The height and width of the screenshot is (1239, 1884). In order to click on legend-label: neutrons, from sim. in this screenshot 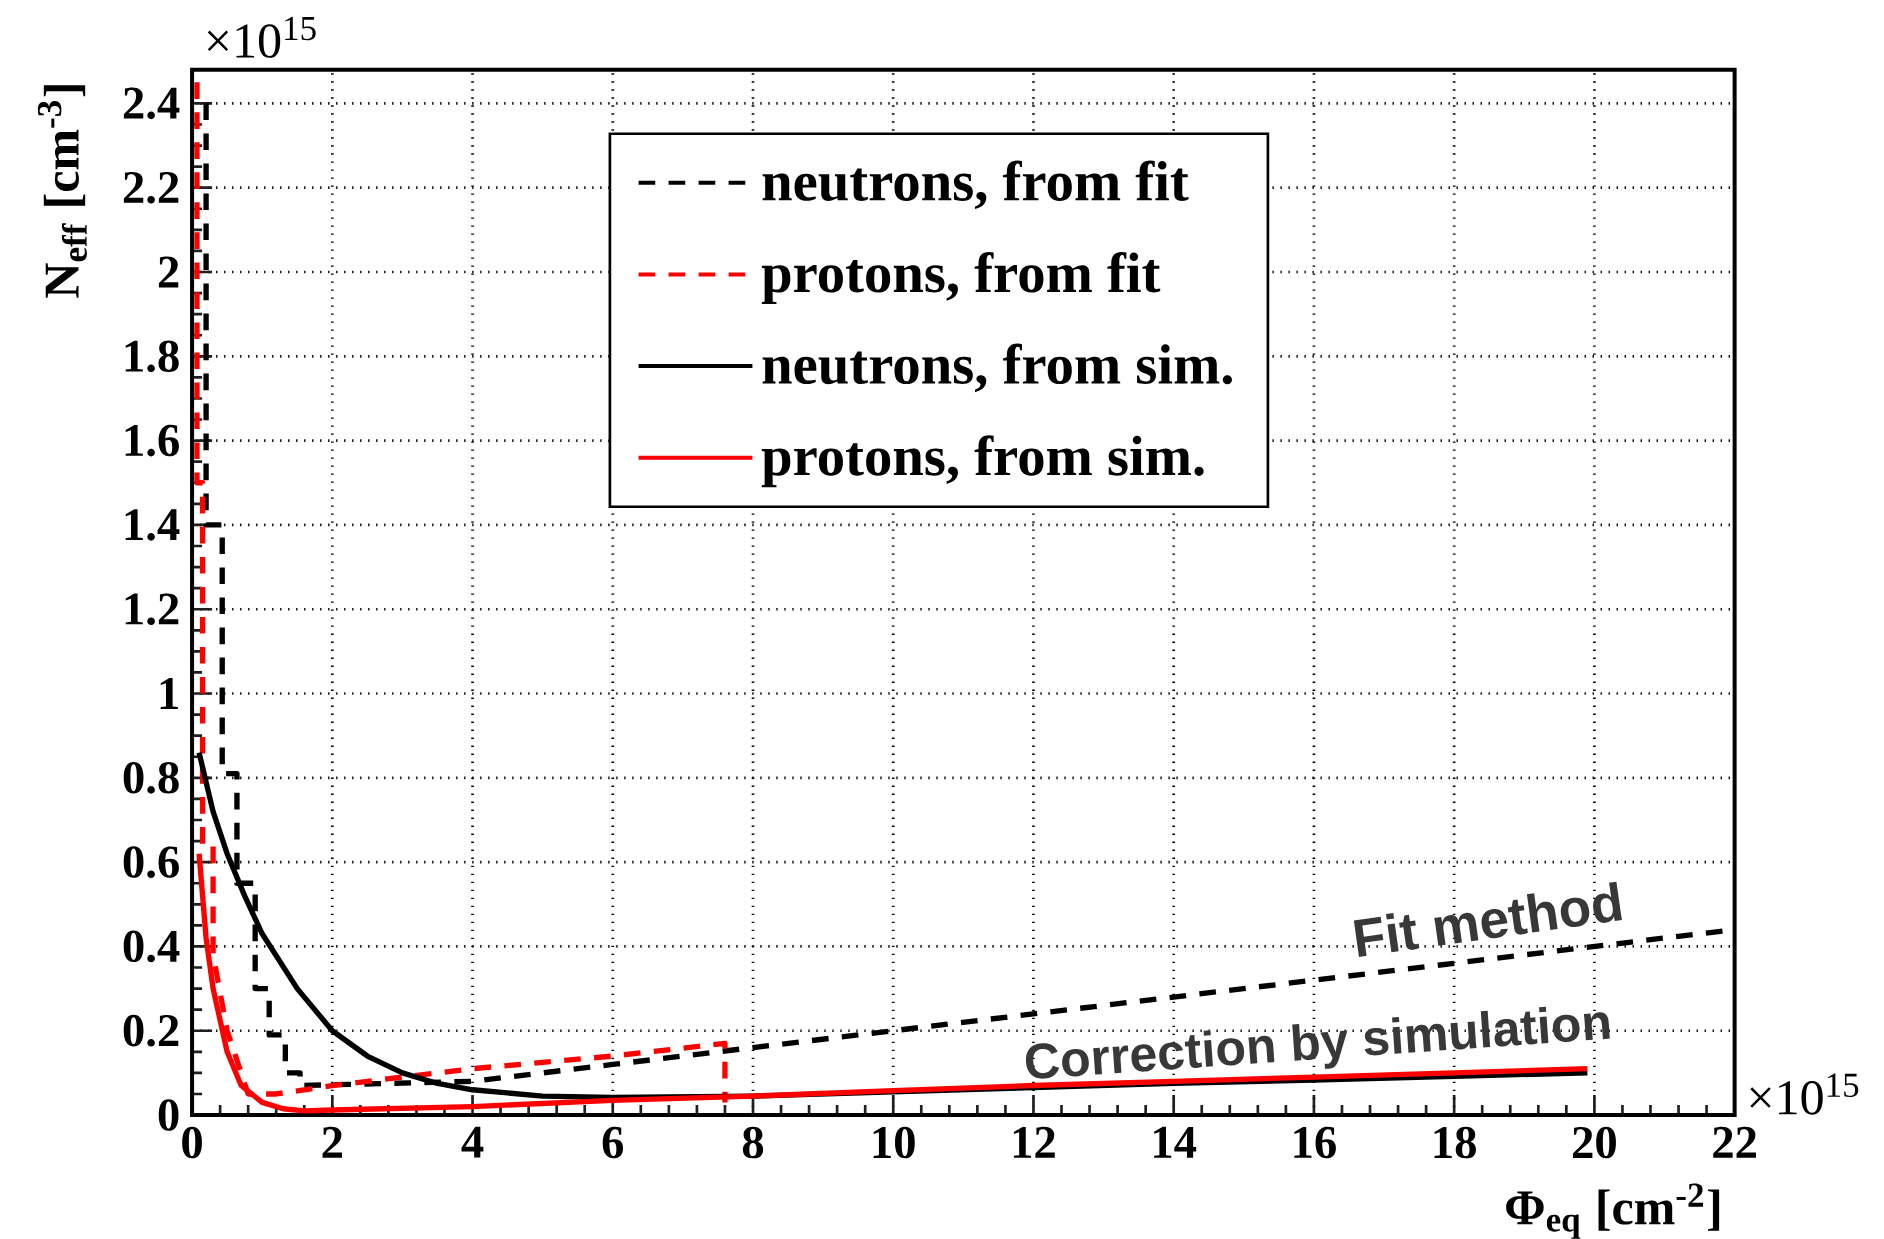, I will do `click(997, 368)`.